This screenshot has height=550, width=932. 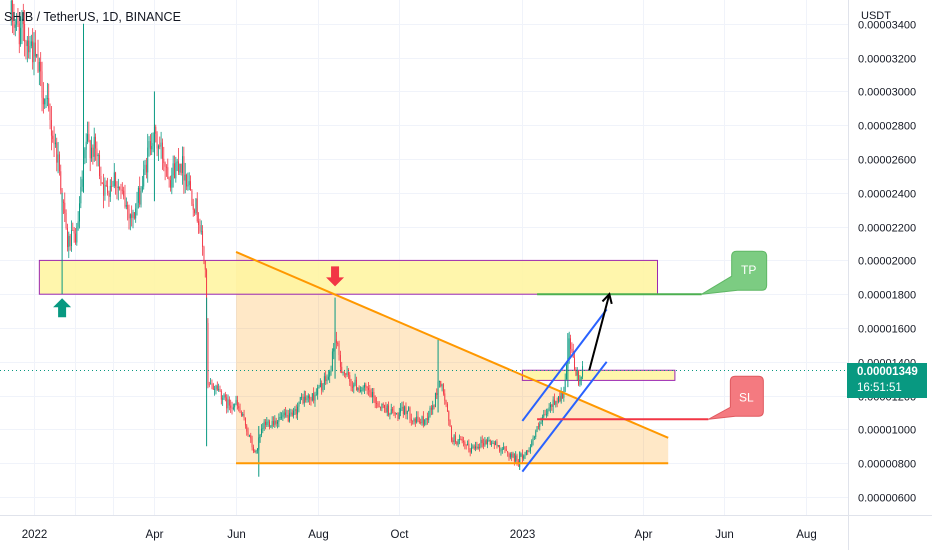 I want to click on channel-lower-line, so click(x=564, y=417).